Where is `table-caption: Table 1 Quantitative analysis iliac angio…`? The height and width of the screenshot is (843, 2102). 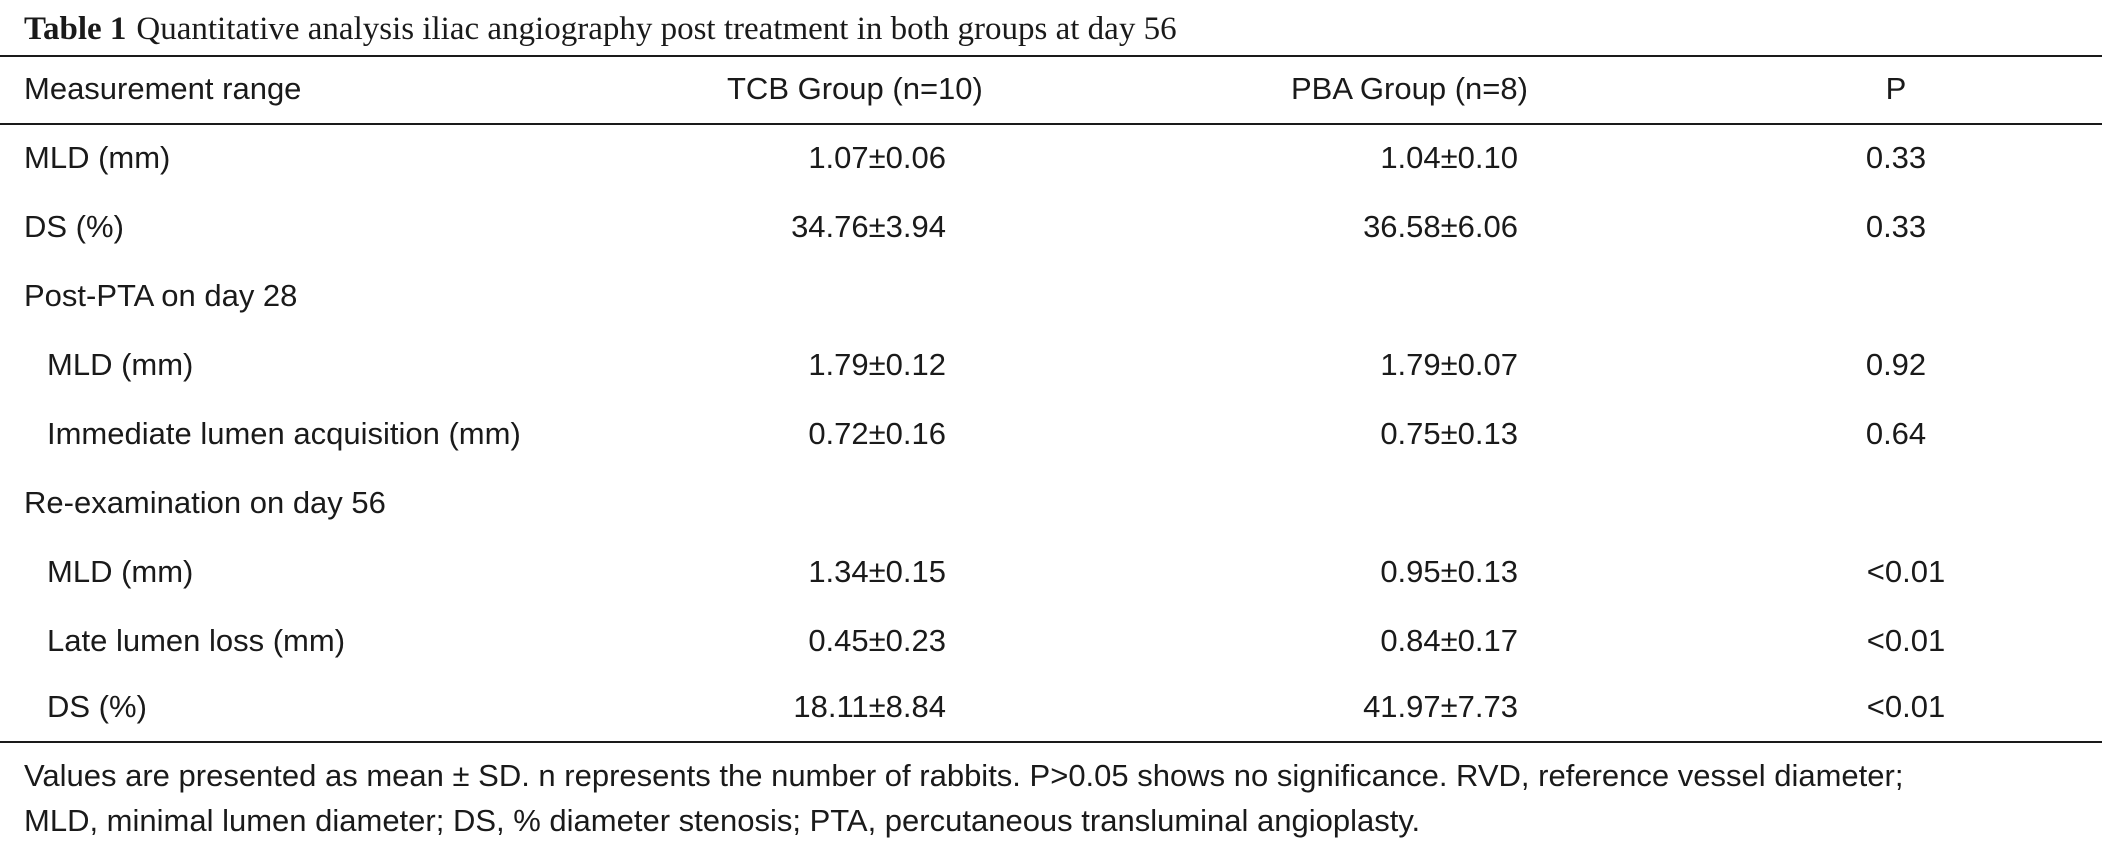
table-caption: Table 1 Quantitative analysis iliac angio… is located at coordinates (600, 29).